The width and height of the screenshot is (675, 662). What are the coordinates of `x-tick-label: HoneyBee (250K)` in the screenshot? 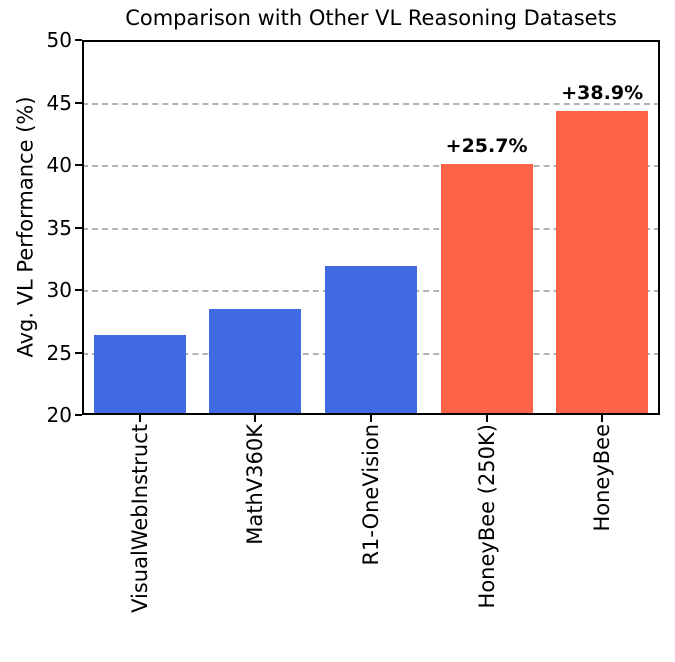 It's located at (486, 516).